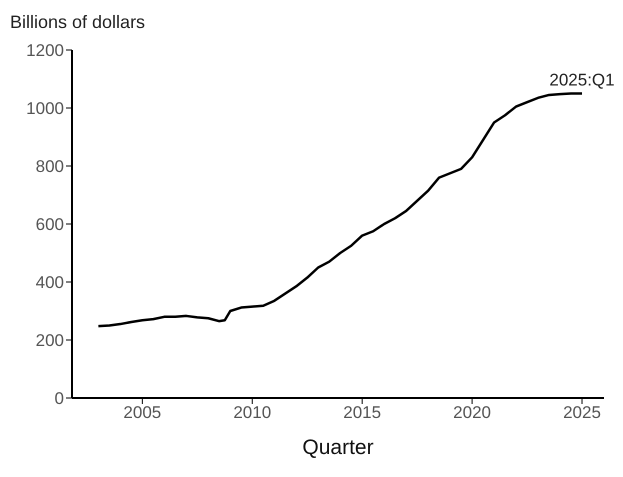 The height and width of the screenshot is (477, 623). I want to click on x-tick-label: 2010, so click(252, 412).